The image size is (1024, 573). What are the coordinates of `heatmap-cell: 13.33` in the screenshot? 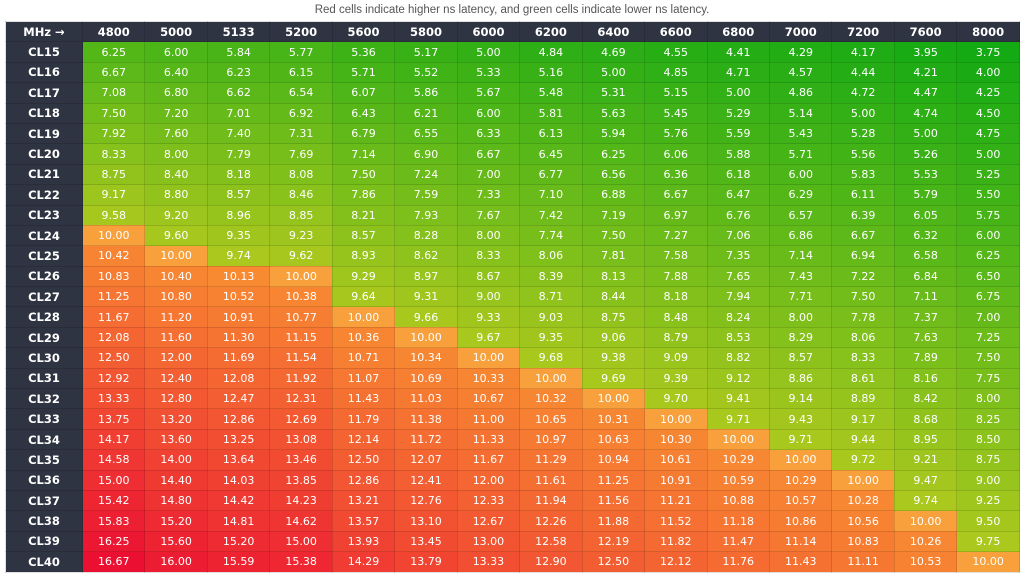 It's located at (113, 399).